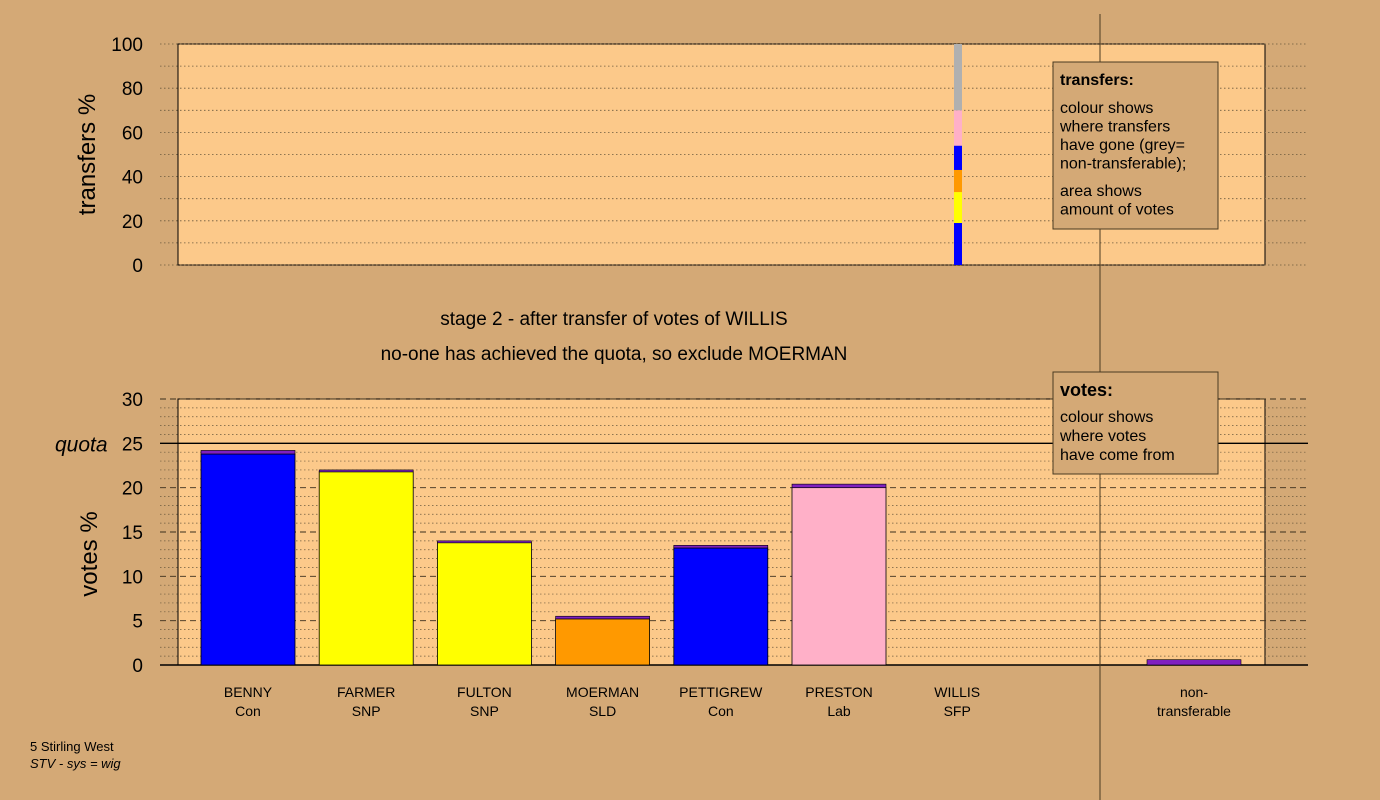  What do you see at coordinates (958, 181) in the screenshot?
I see `transfer-segment-moerman` at bounding box center [958, 181].